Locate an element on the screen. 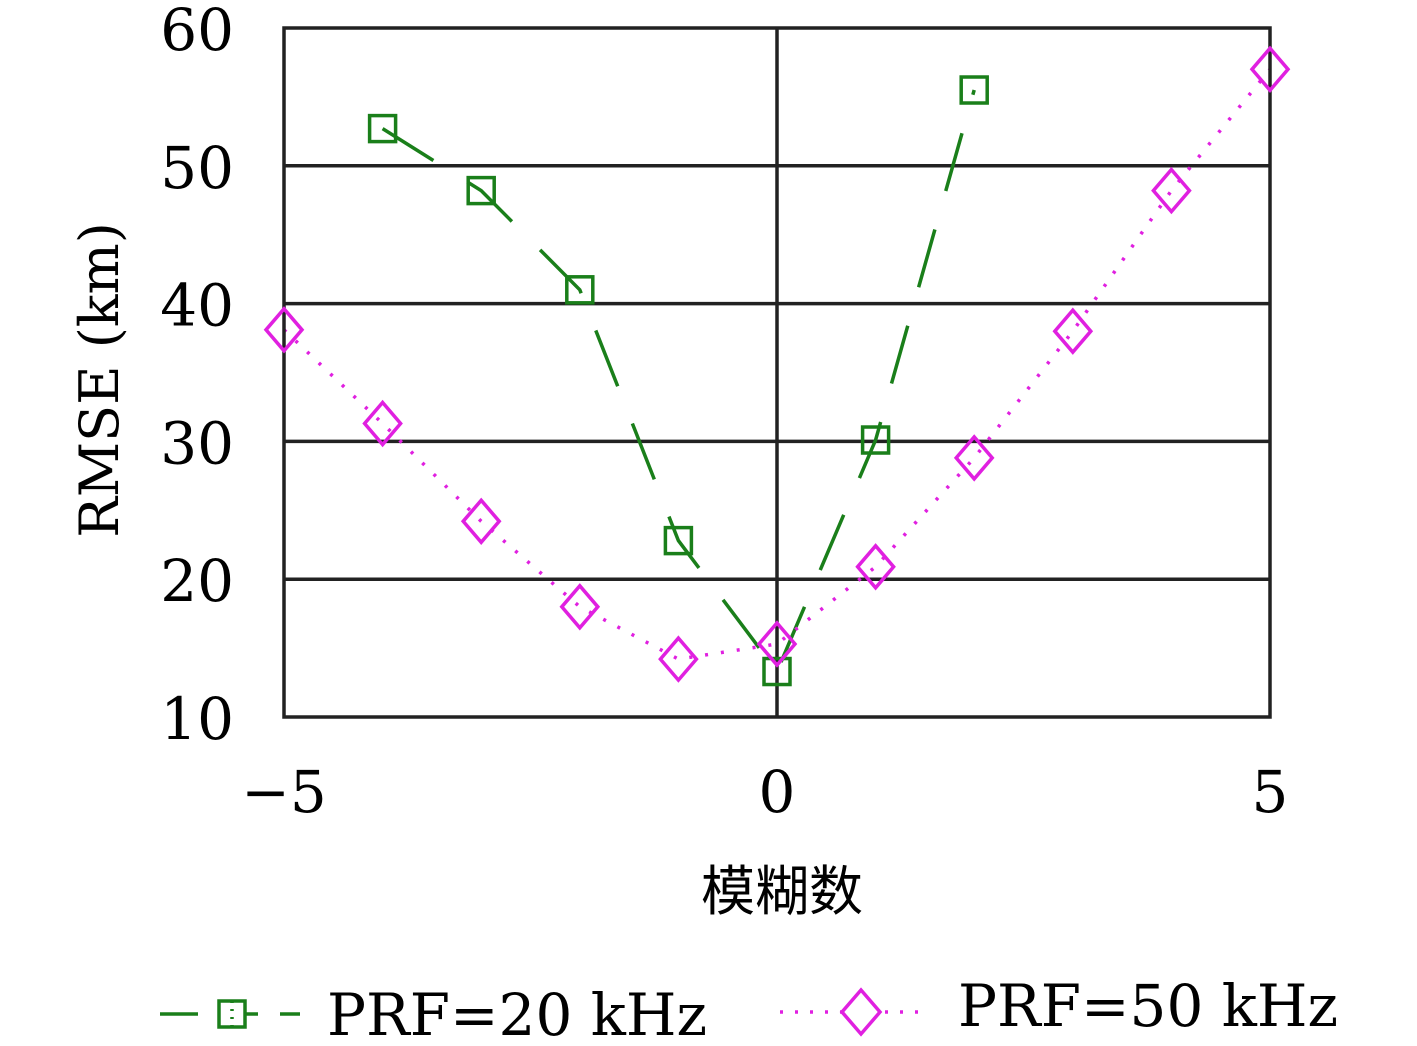 The height and width of the screenshot is (1046, 1417). y-tick-label: 50 is located at coordinates (197, 168).